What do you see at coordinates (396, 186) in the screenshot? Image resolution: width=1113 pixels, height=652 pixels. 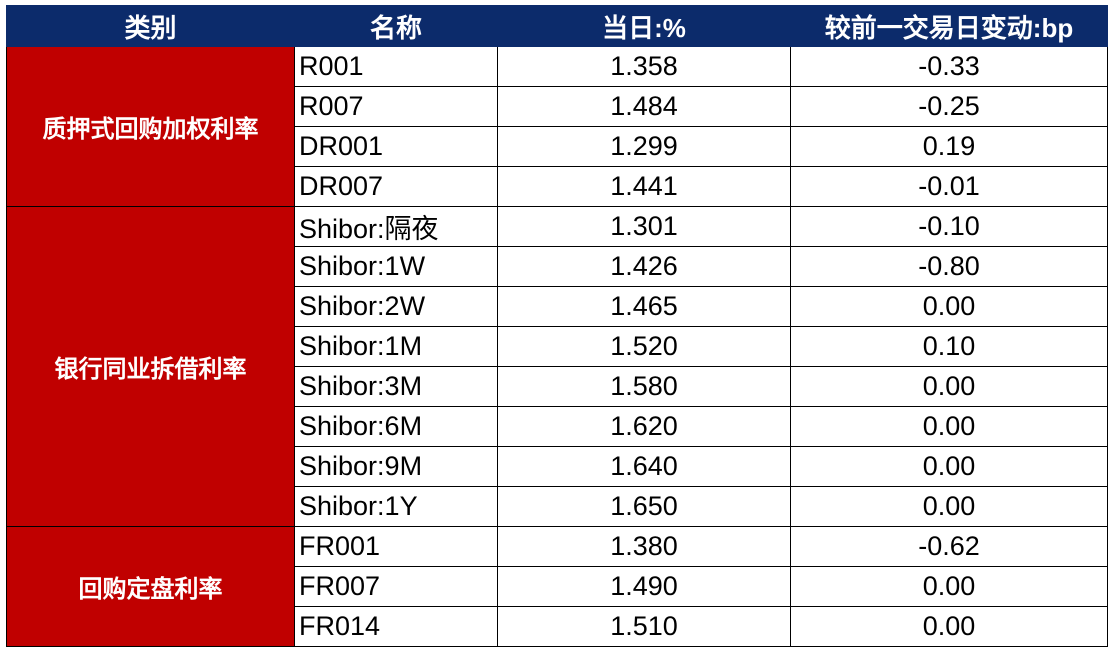 I see `name-cell: DR007` at bounding box center [396, 186].